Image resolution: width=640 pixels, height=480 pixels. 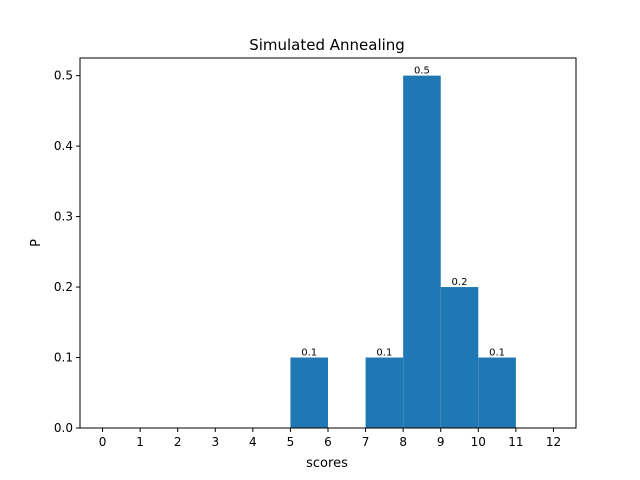 What do you see at coordinates (63, 358) in the screenshot?
I see `y-tick-label-1: 0.1` at bounding box center [63, 358].